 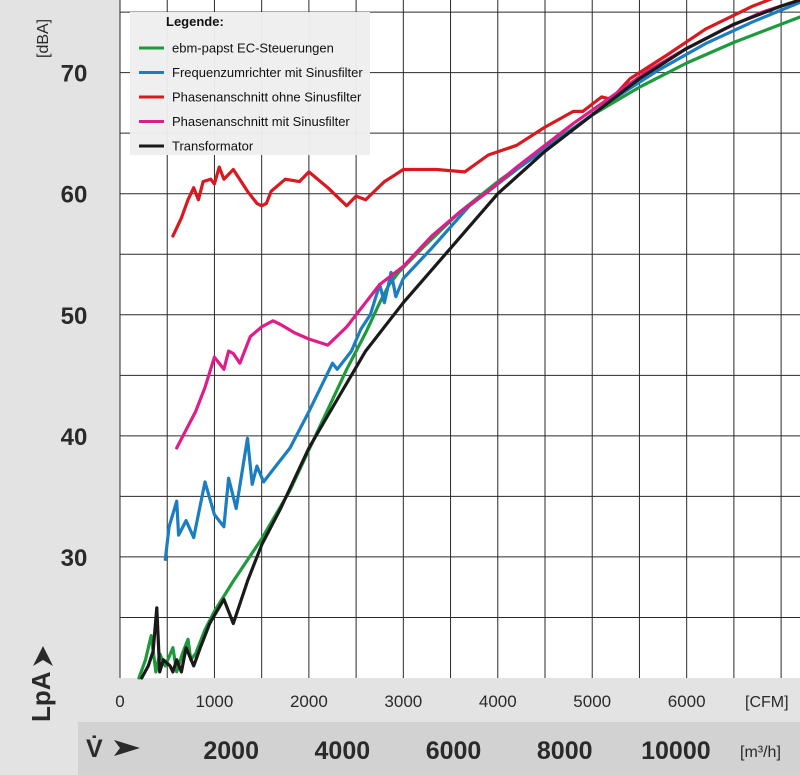 What do you see at coordinates (676, 751) in the screenshot?
I see `m3h-tick-label: 10000` at bounding box center [676, 751].